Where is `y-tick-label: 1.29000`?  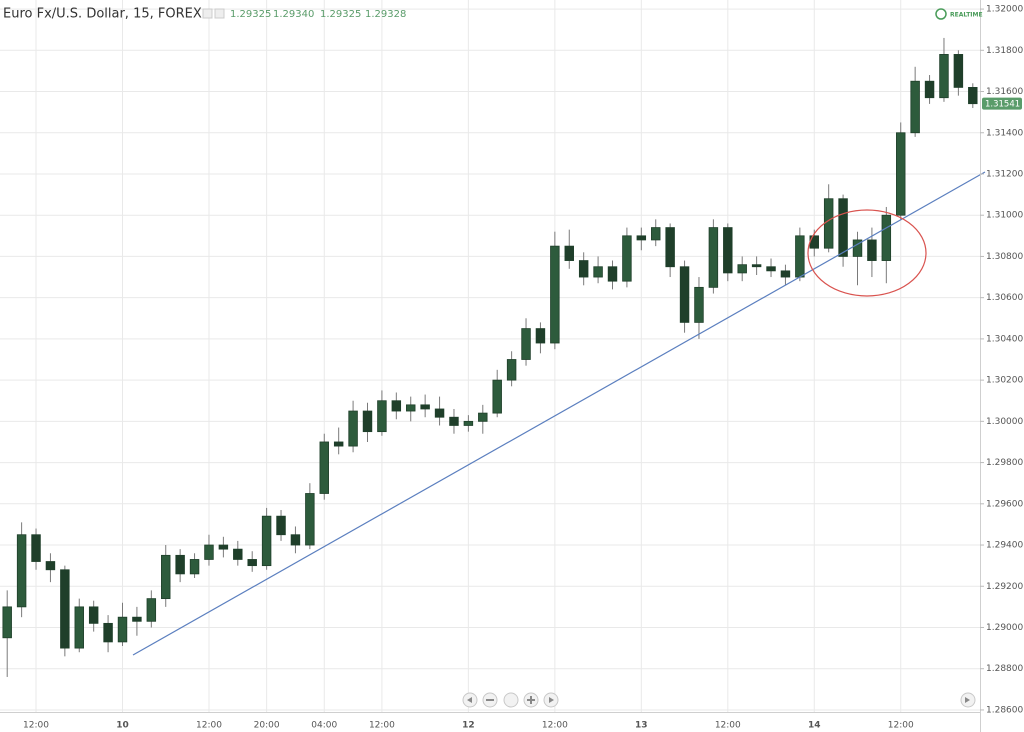 y-tick-label: 1.29000 is located at coordinates (1004, 628).